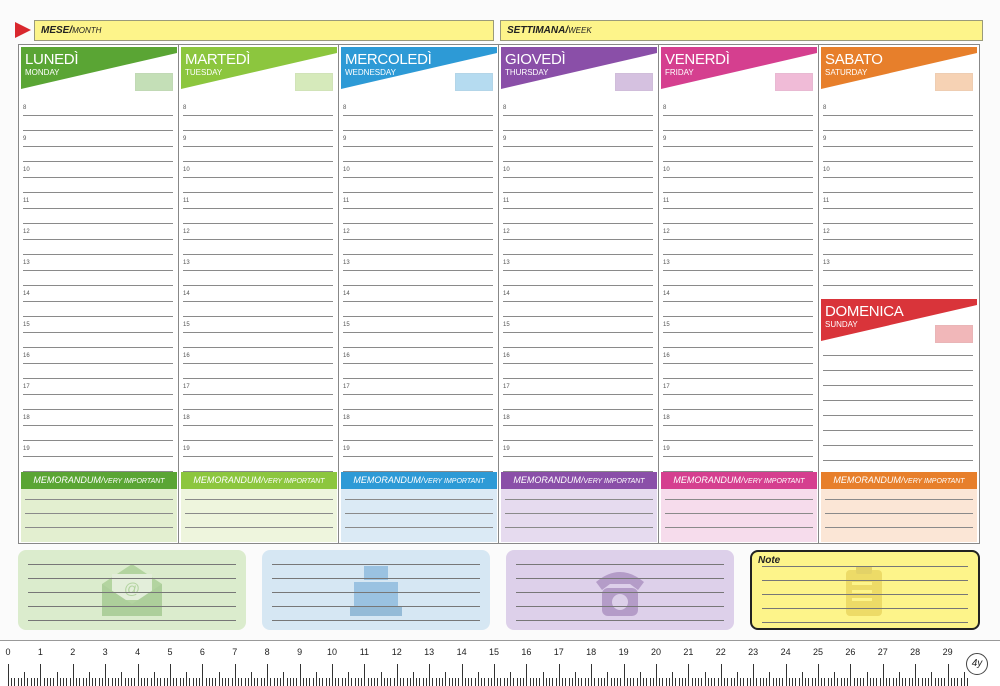 The image size is (1000, 686). I want to click on ruler-number: 25, so click(818, 652).